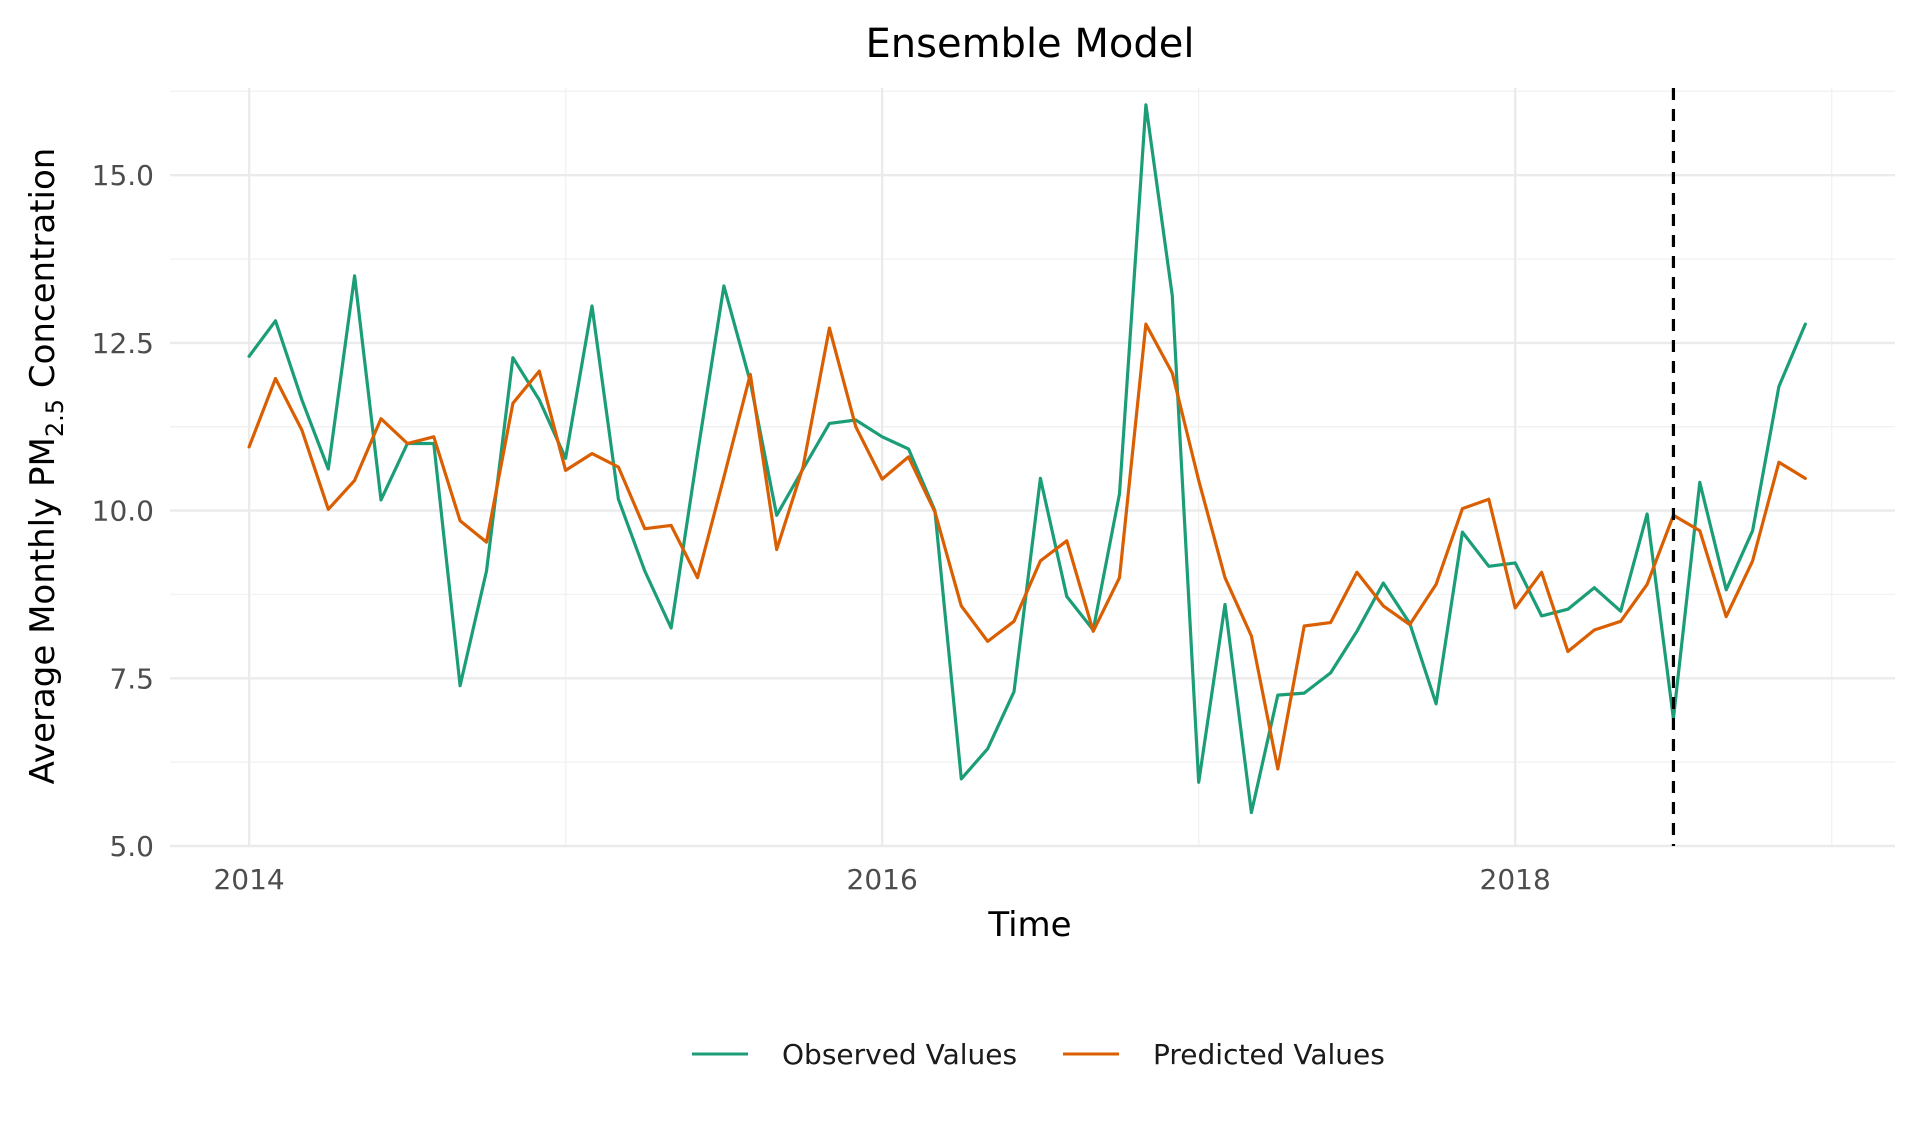 The image size is (1912, 1134). Describe the element at coordinates (1030, 44) in the screenshot. I see `chart-title: Ensemble Model` at that location.